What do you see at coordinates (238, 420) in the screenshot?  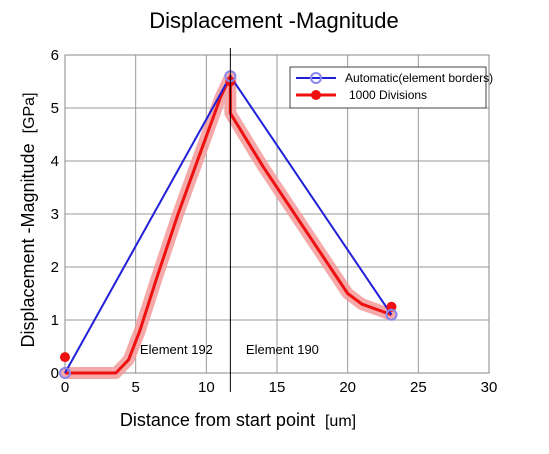 I see `x-axis-label: Distance from start point [um]` at bounding box center [238, 420].